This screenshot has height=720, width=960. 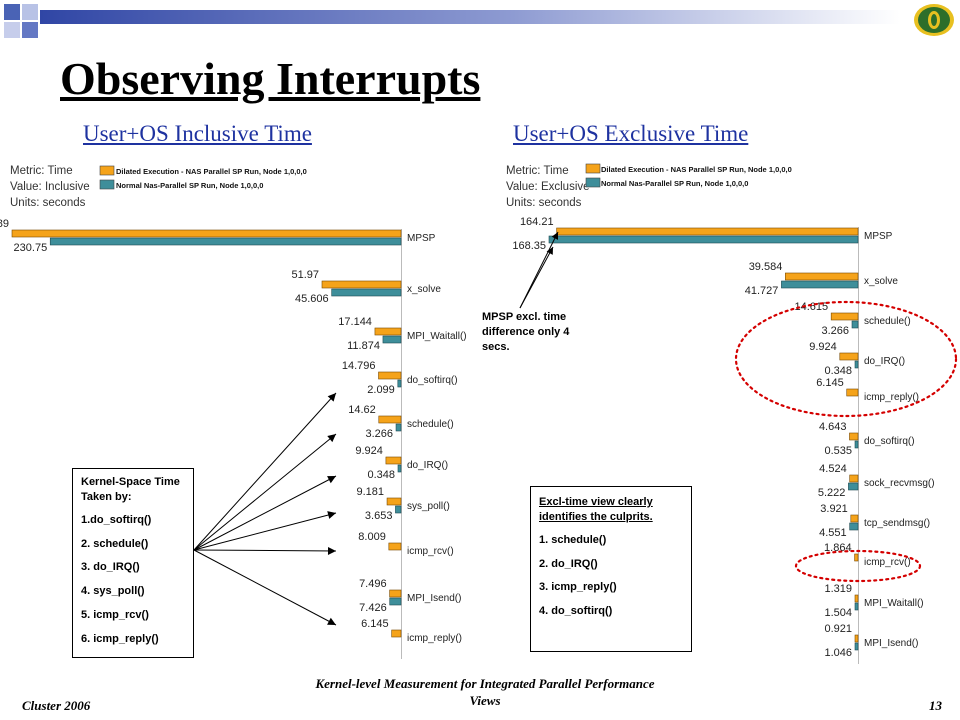 I want to click on exclusive-time-heading: User+OS Exclusive Time, so click(x=631, y=133).